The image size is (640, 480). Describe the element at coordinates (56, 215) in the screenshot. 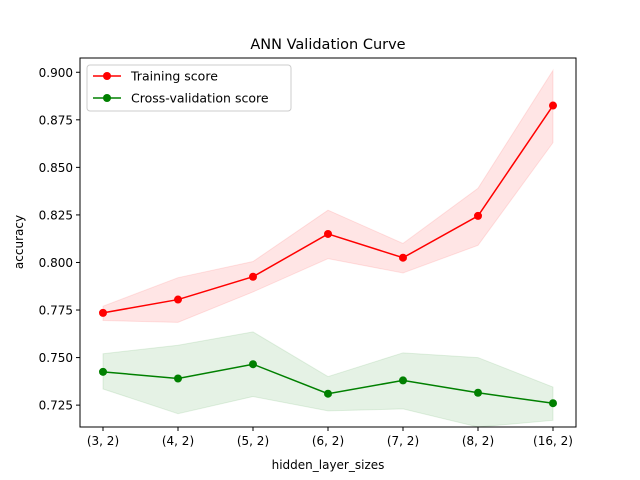

I see `y-tick-label: 0.825` at that location.